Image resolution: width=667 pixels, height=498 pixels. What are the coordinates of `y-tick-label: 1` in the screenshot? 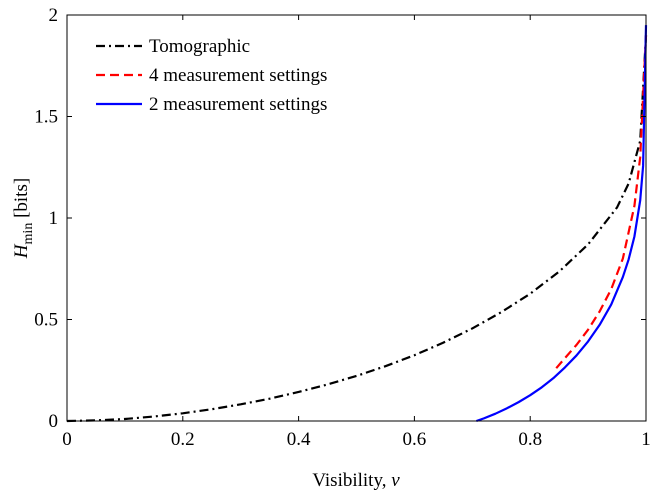 It's located at (54, 218).